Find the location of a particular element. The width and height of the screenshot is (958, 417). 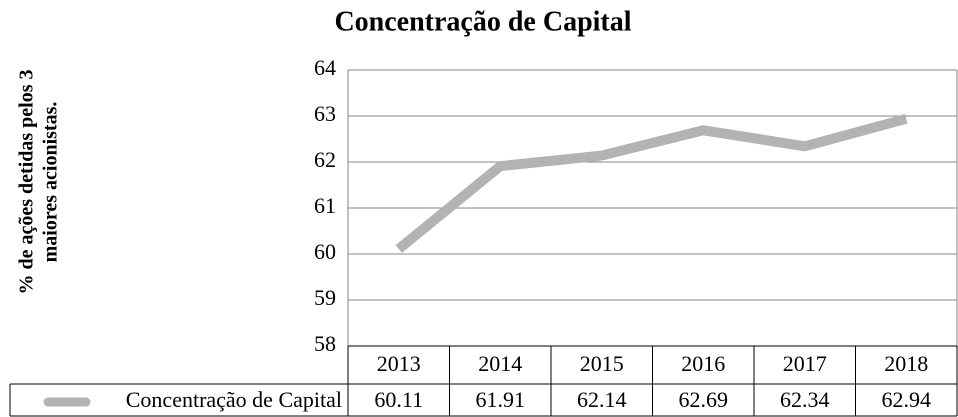

x-tick-label: 2017 is located at coordinates (805, 363).